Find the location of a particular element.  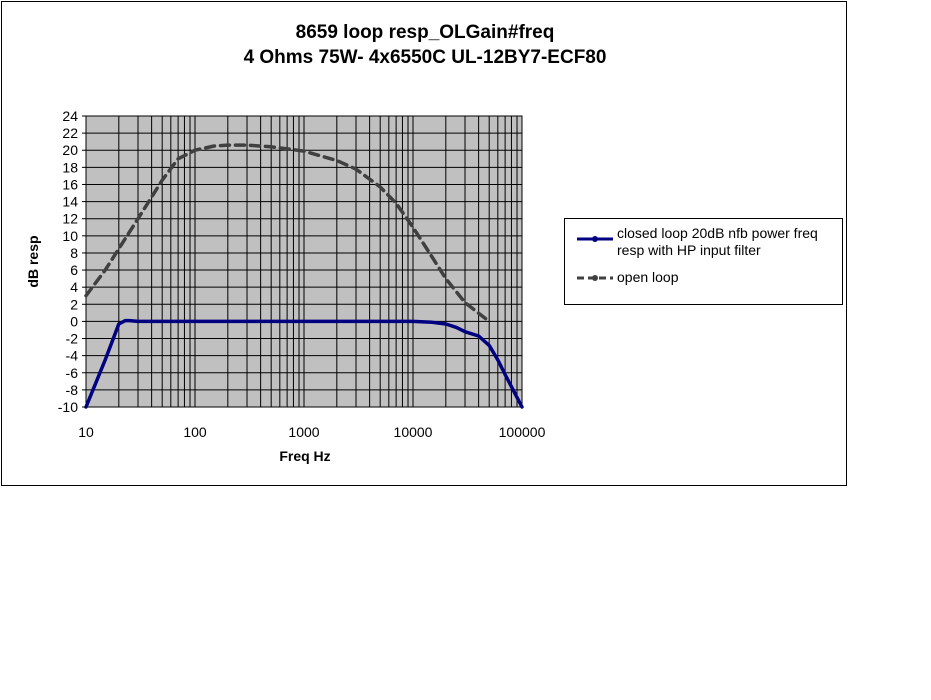

y-tick-label: -6 is located at coordinates (72, 373).